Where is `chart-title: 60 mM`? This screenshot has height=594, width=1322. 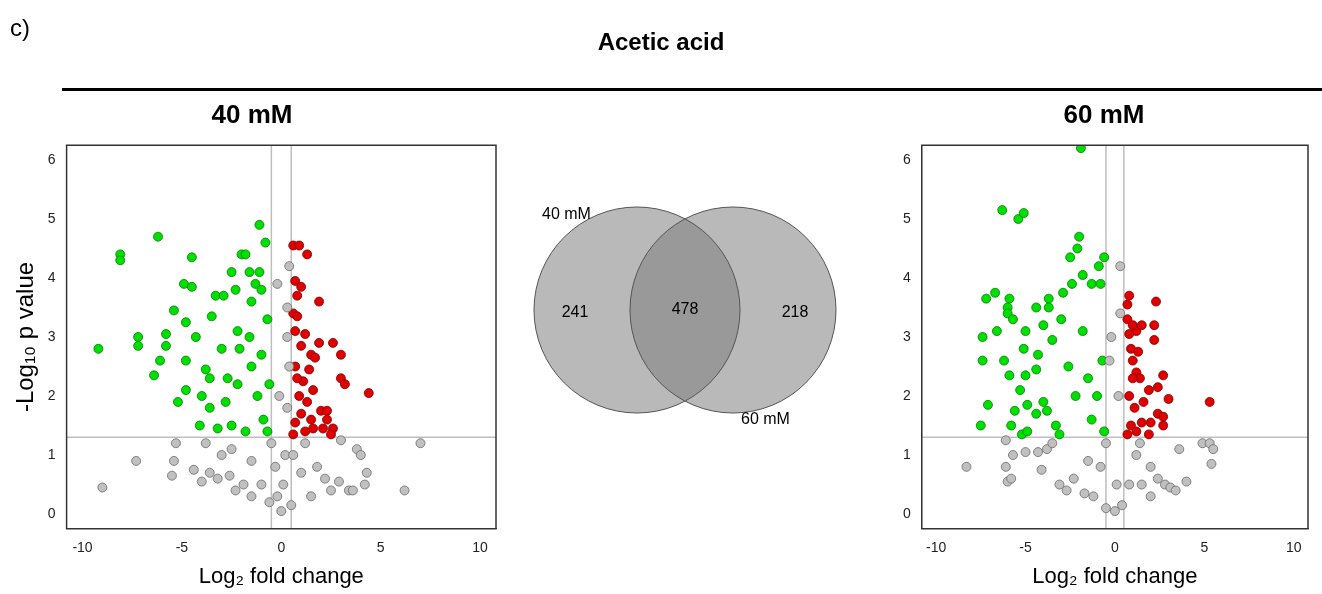
chart-title: 60 mM is located at coordinates (1104, 113).